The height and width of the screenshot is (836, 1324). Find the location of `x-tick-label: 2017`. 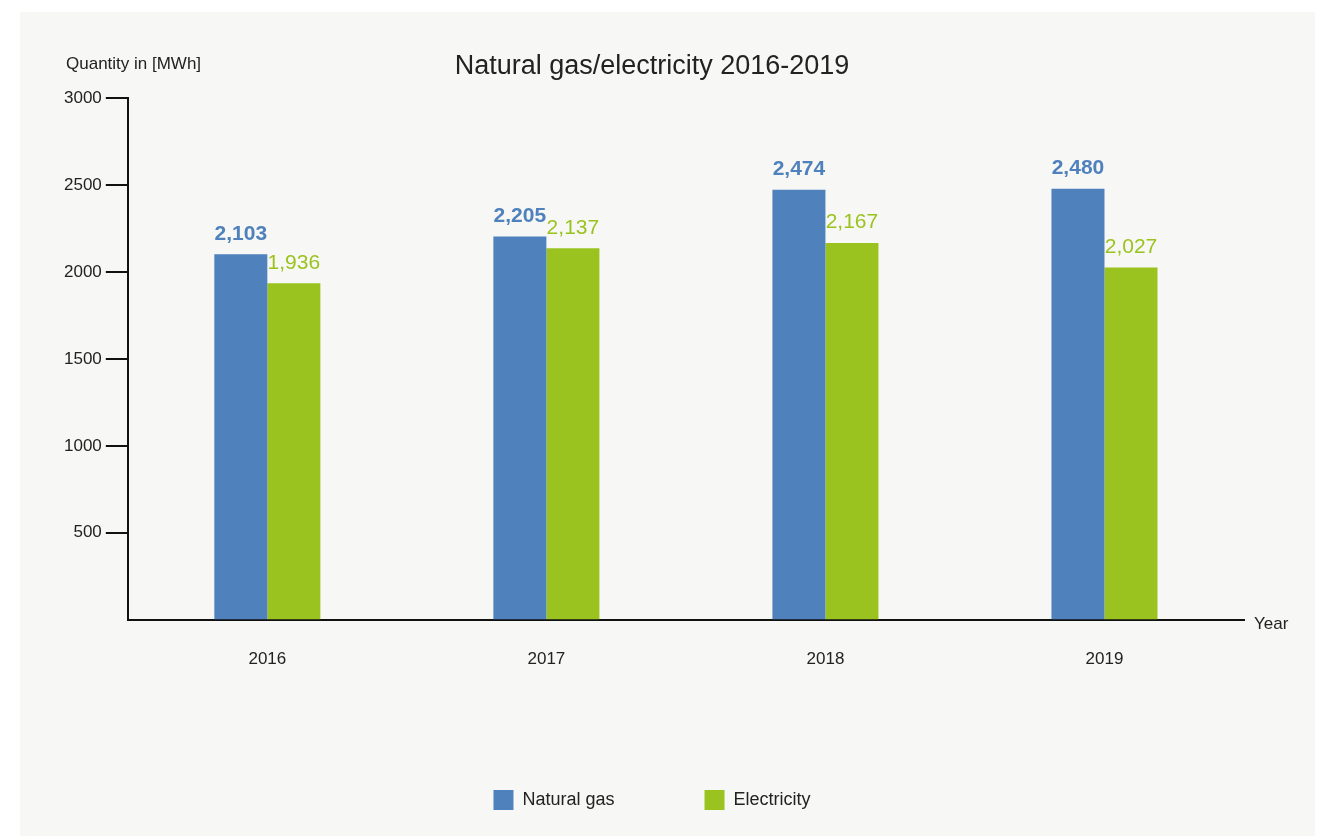

x-tick-label: 2017 is located at coordinates (546, 659).